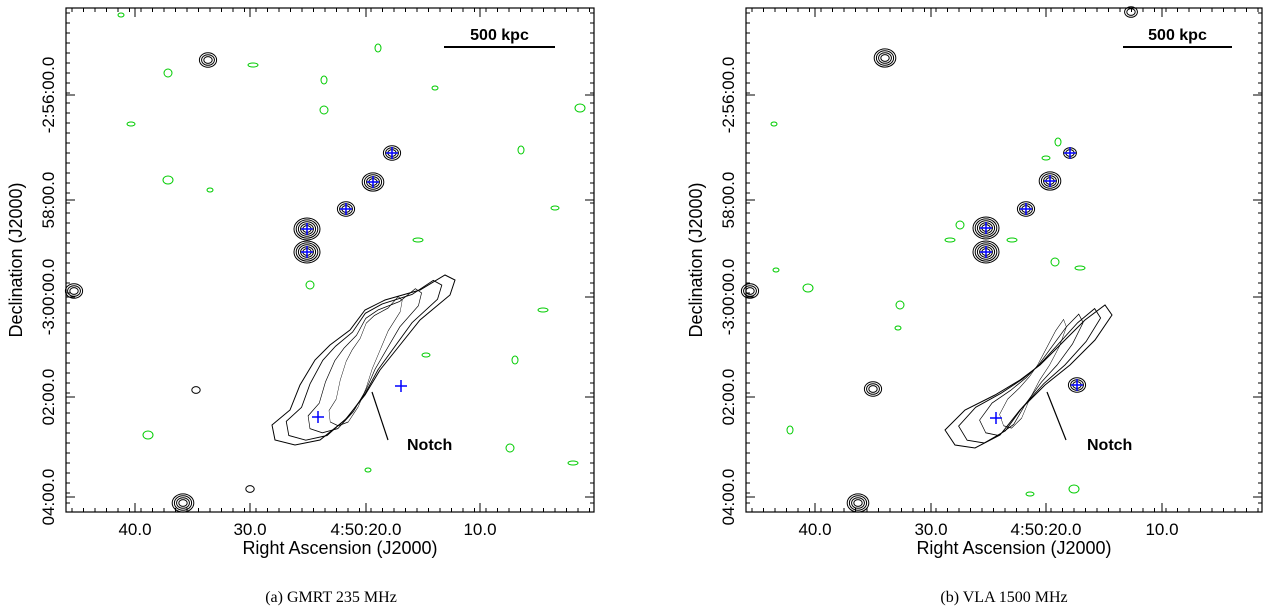  What do you see at coordinates (930, 529) in the screenshot?
I see `x-tick-label: 30.0` at bounding box center [930, 529].